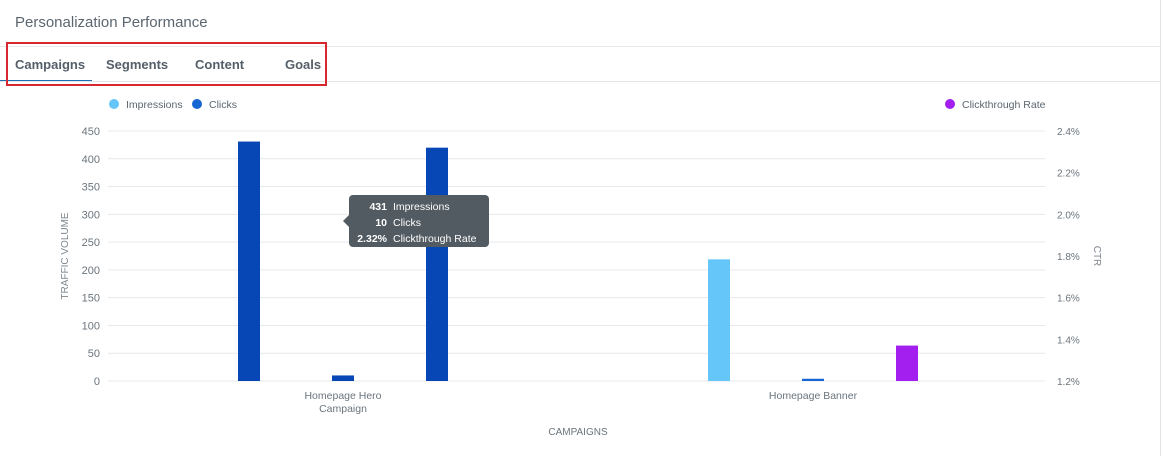  Describe the element at coordinates (343, 409) in the screenshot. I see `x-tick-label: Campaign` at that location.